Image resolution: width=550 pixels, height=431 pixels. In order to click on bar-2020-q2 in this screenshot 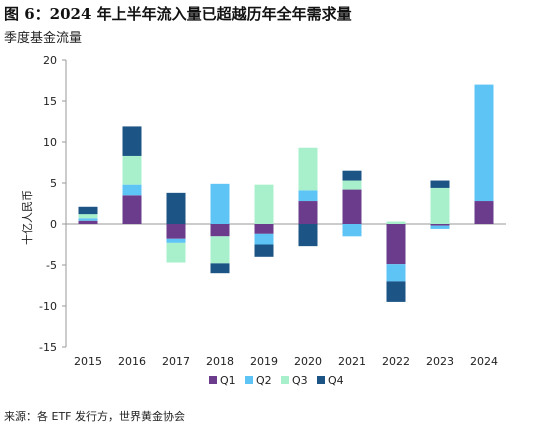, I will do `click(308, 196)`.